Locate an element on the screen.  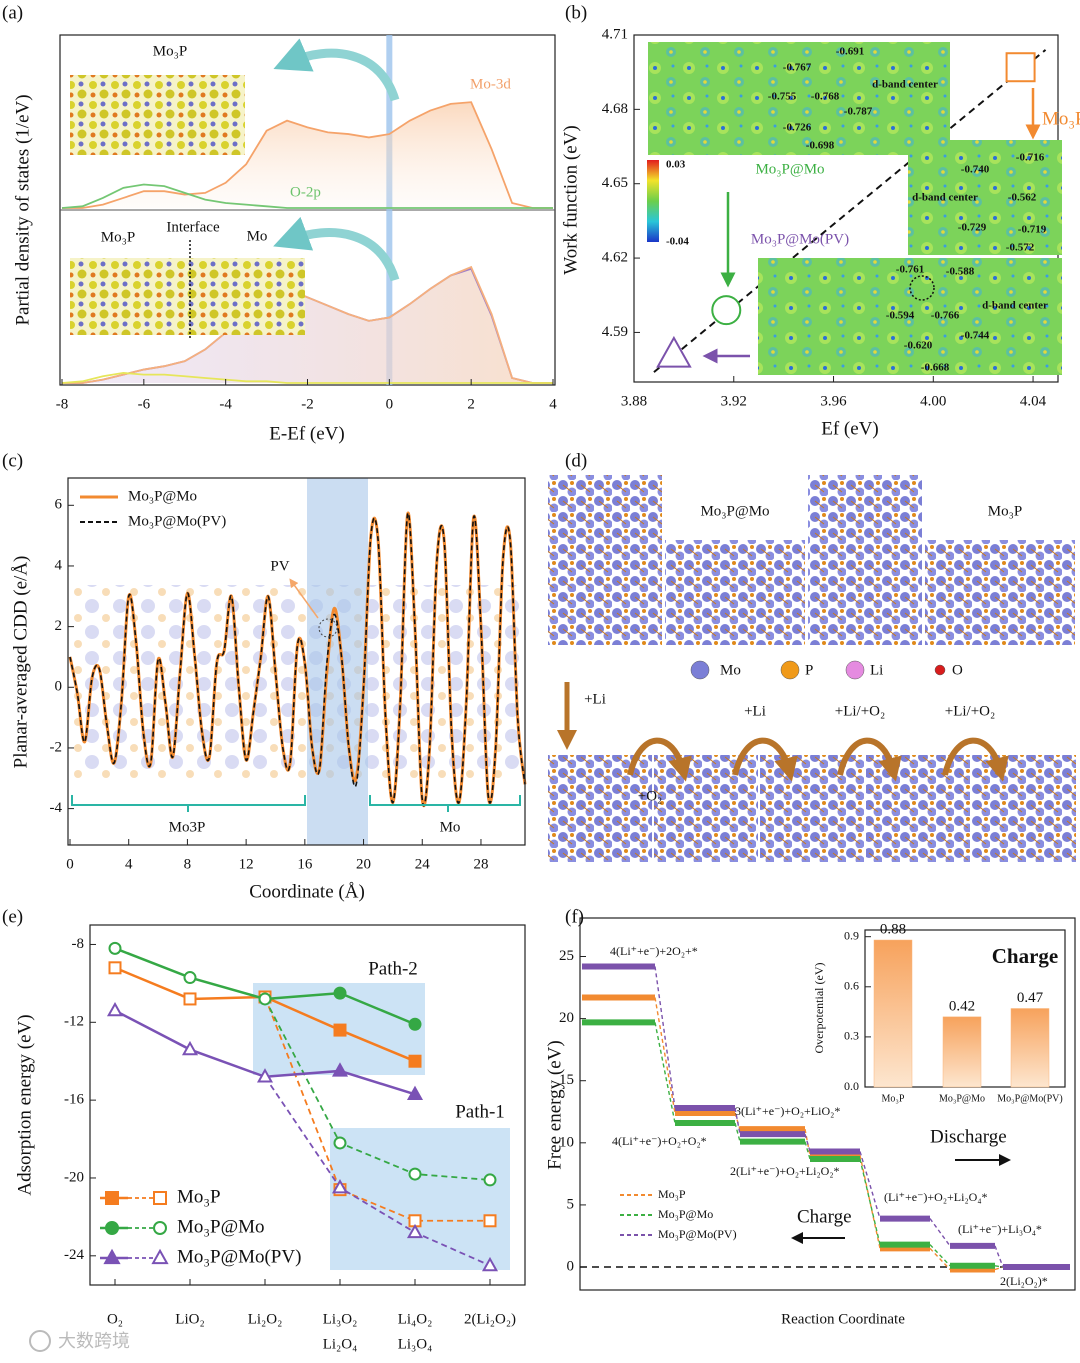
colorbar is located at coordinates (653, 201).